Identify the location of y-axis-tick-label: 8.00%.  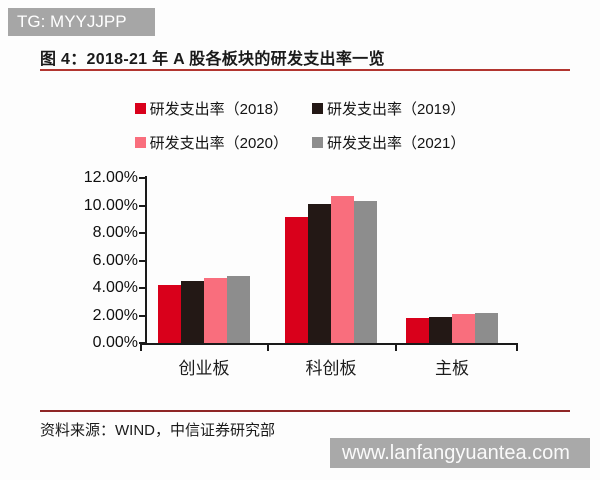
(115, 232).